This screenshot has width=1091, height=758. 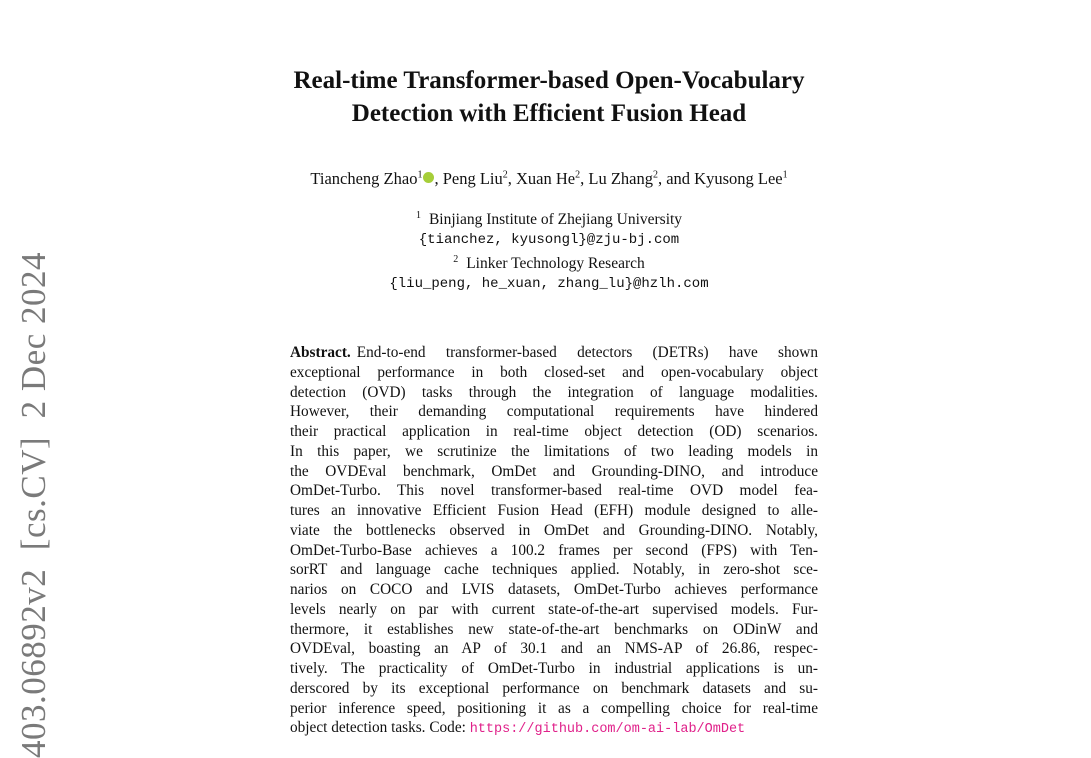 I want to click on affil-email: {liu_peng, he_xuan, zhang_lu}@hzlh.com, so click(x=549, y=284).